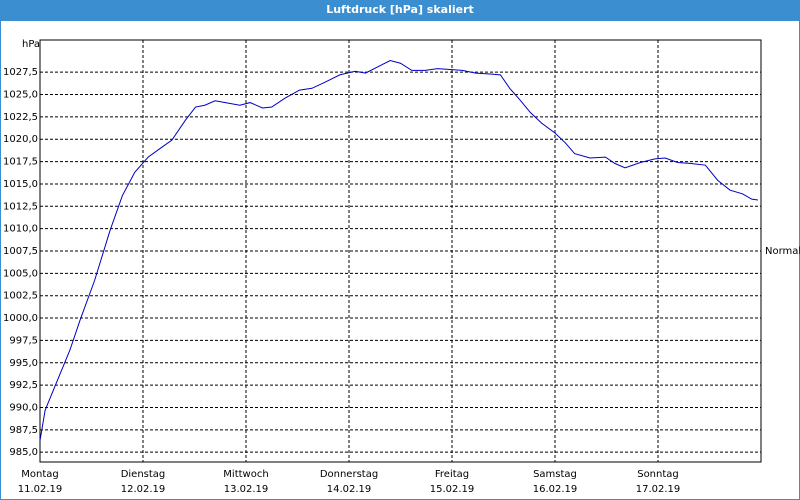  I want to click on x-tick-date: 14.02.19, so click(349, 489).